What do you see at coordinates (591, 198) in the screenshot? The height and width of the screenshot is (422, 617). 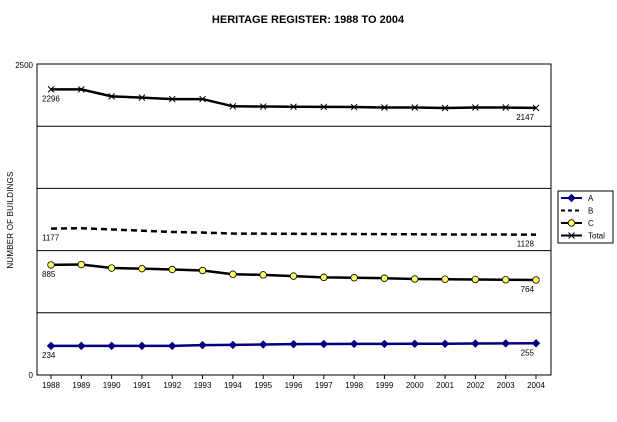 I see `legend-label-a: A` at bounding box center [591, 198].